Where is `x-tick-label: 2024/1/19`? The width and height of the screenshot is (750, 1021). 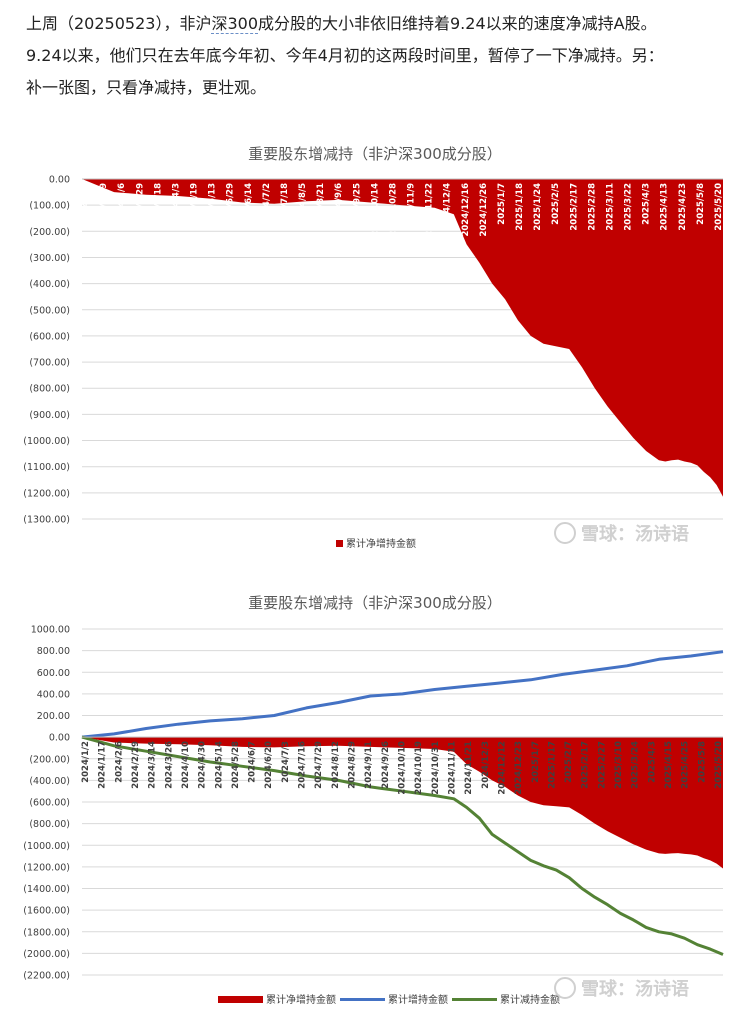 x-tick-label: 2024/1/19 is located at coordinates (104, 207).